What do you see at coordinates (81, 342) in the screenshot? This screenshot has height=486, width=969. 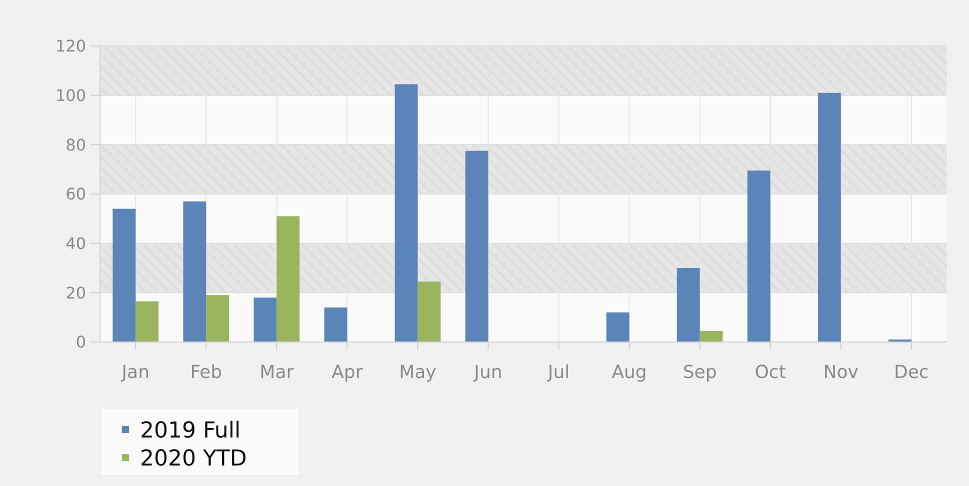 I see `y-tick-label: 0` at bounding box center [81, 342].